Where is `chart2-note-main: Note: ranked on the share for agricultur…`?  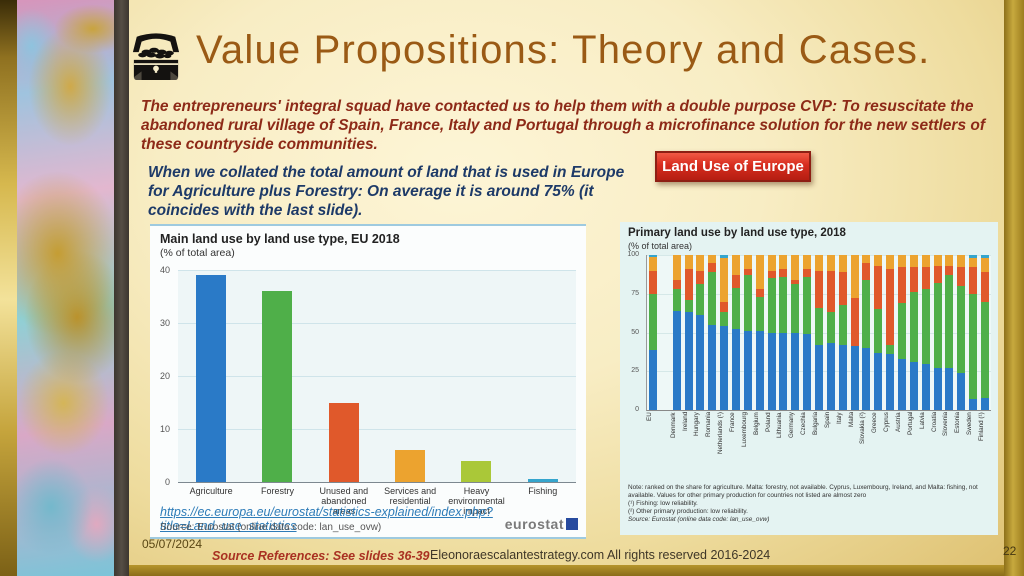 chart2-note-main: Note: ranked on the share for agricultur… is located at coordinates (803, 491).